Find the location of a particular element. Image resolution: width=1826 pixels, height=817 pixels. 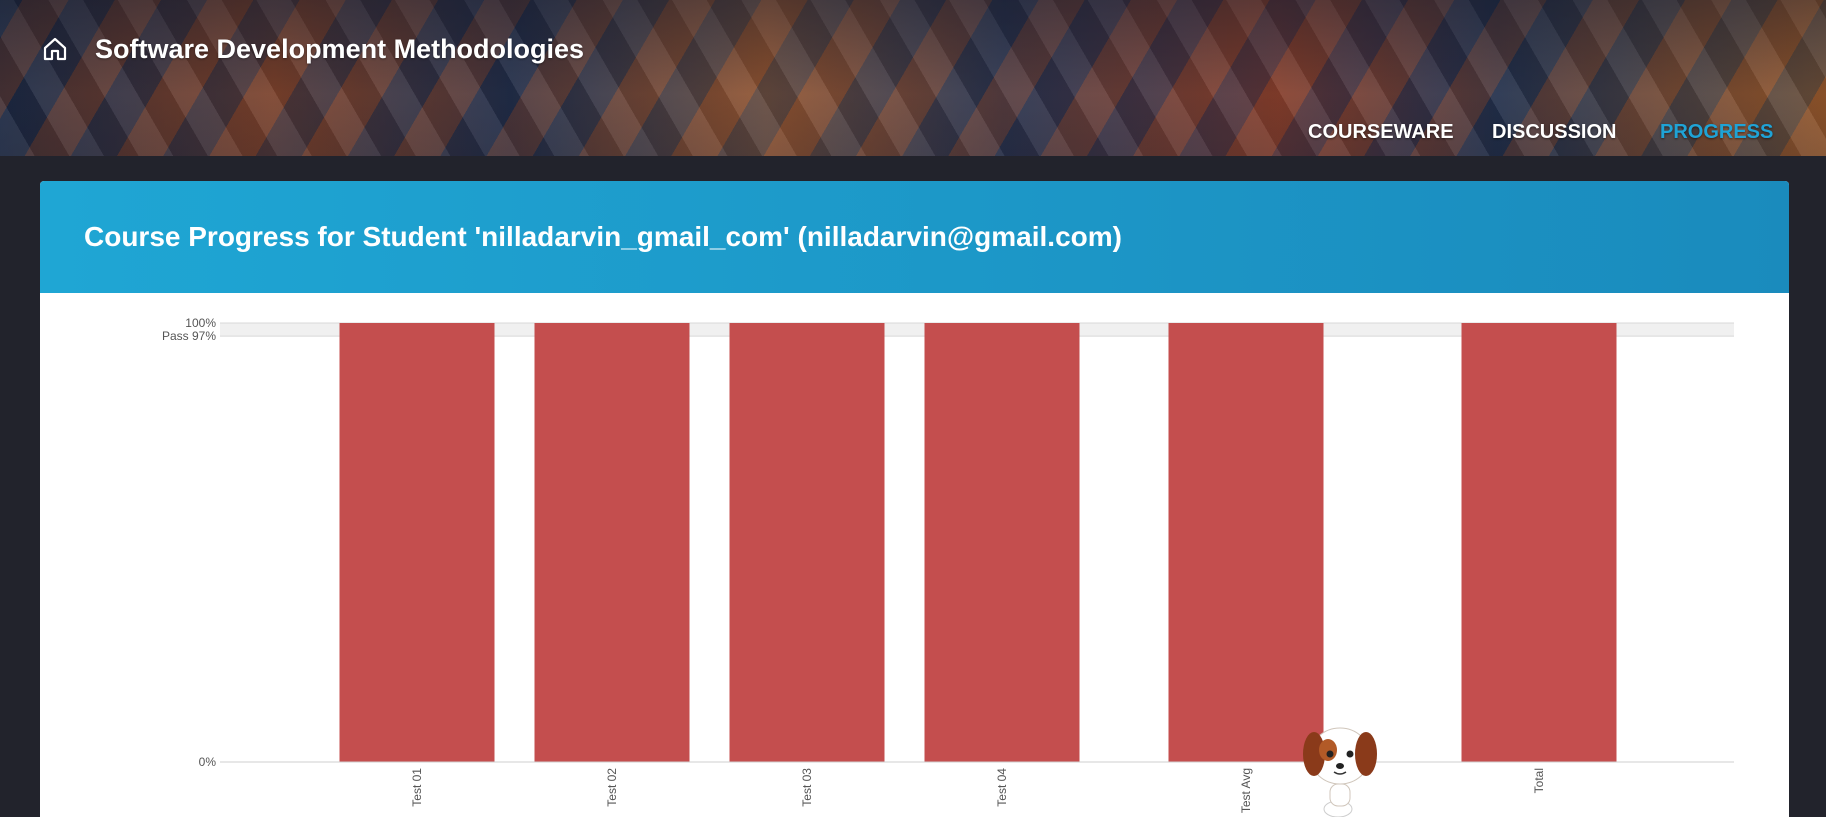

tab-progress: PROGRESS is located at coordinates (1713, 138).